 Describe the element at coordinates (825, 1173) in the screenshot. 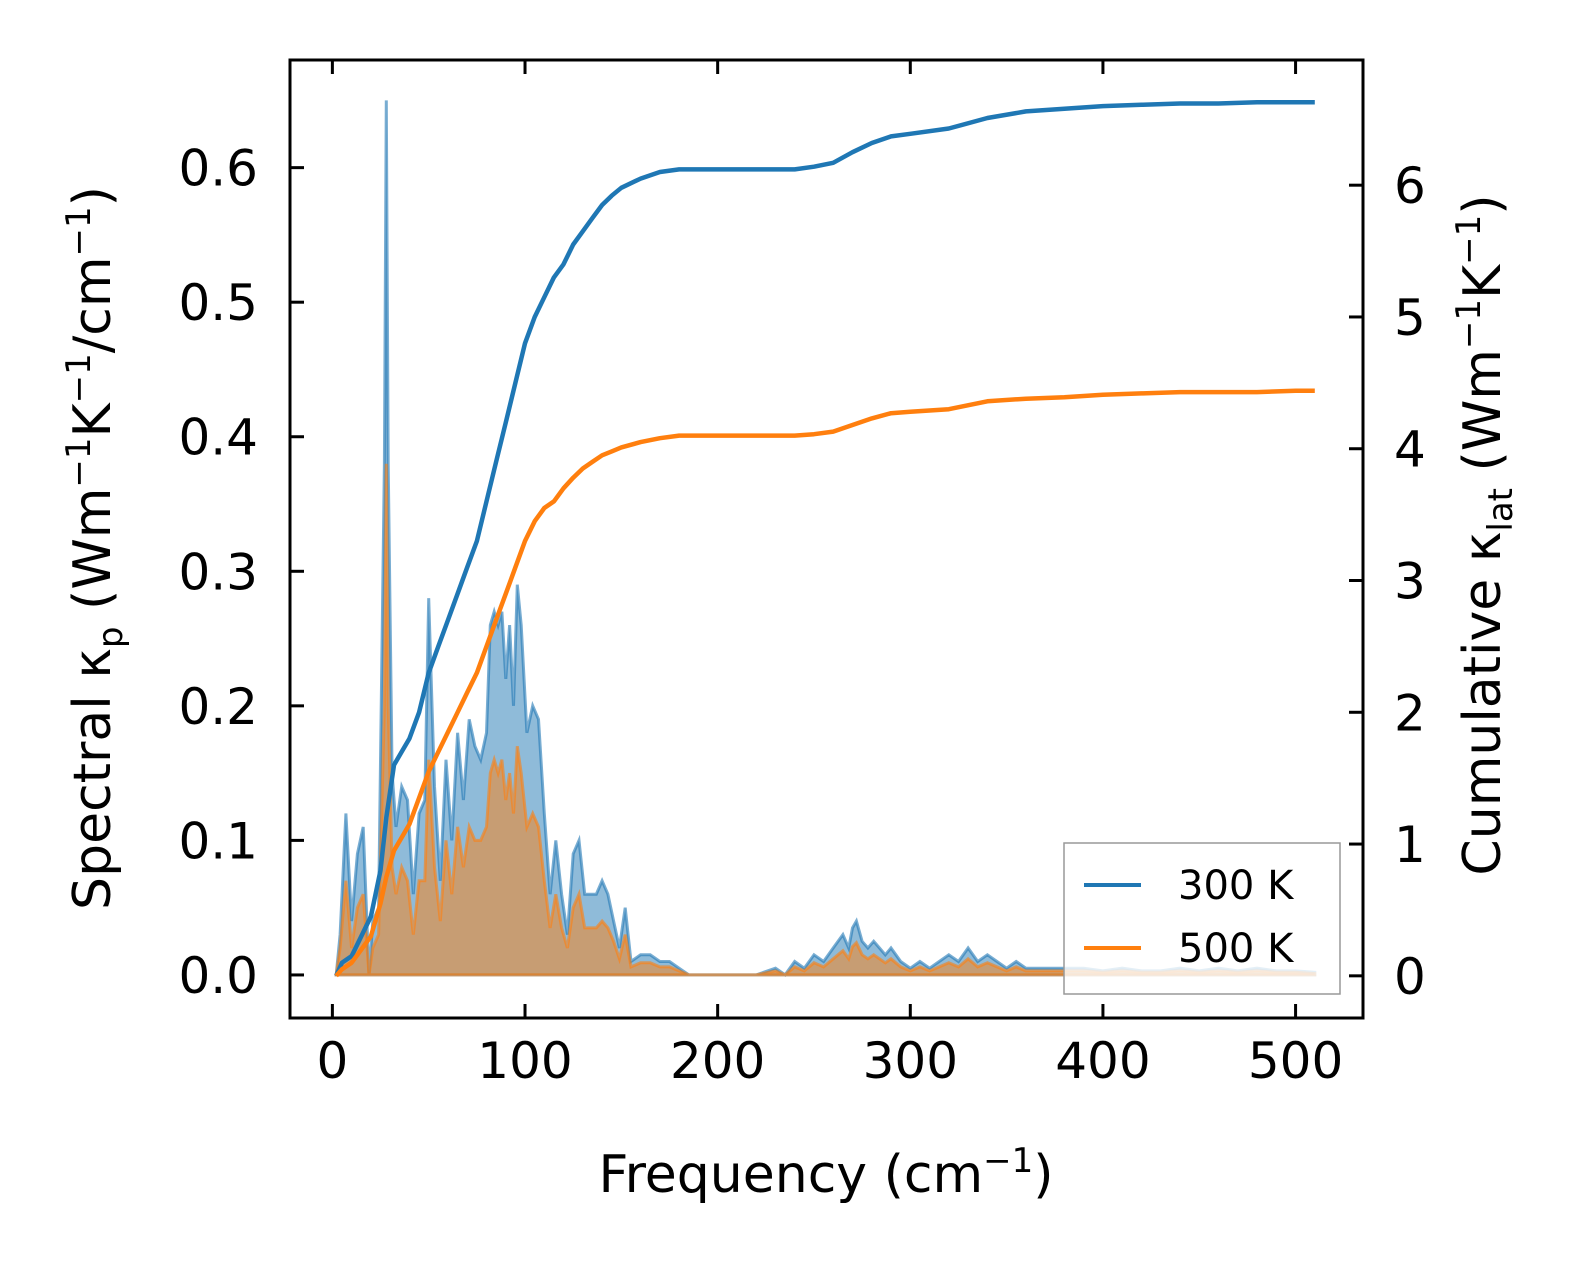

I see `x-axis-title: Frequency (cm−1)` at that location.